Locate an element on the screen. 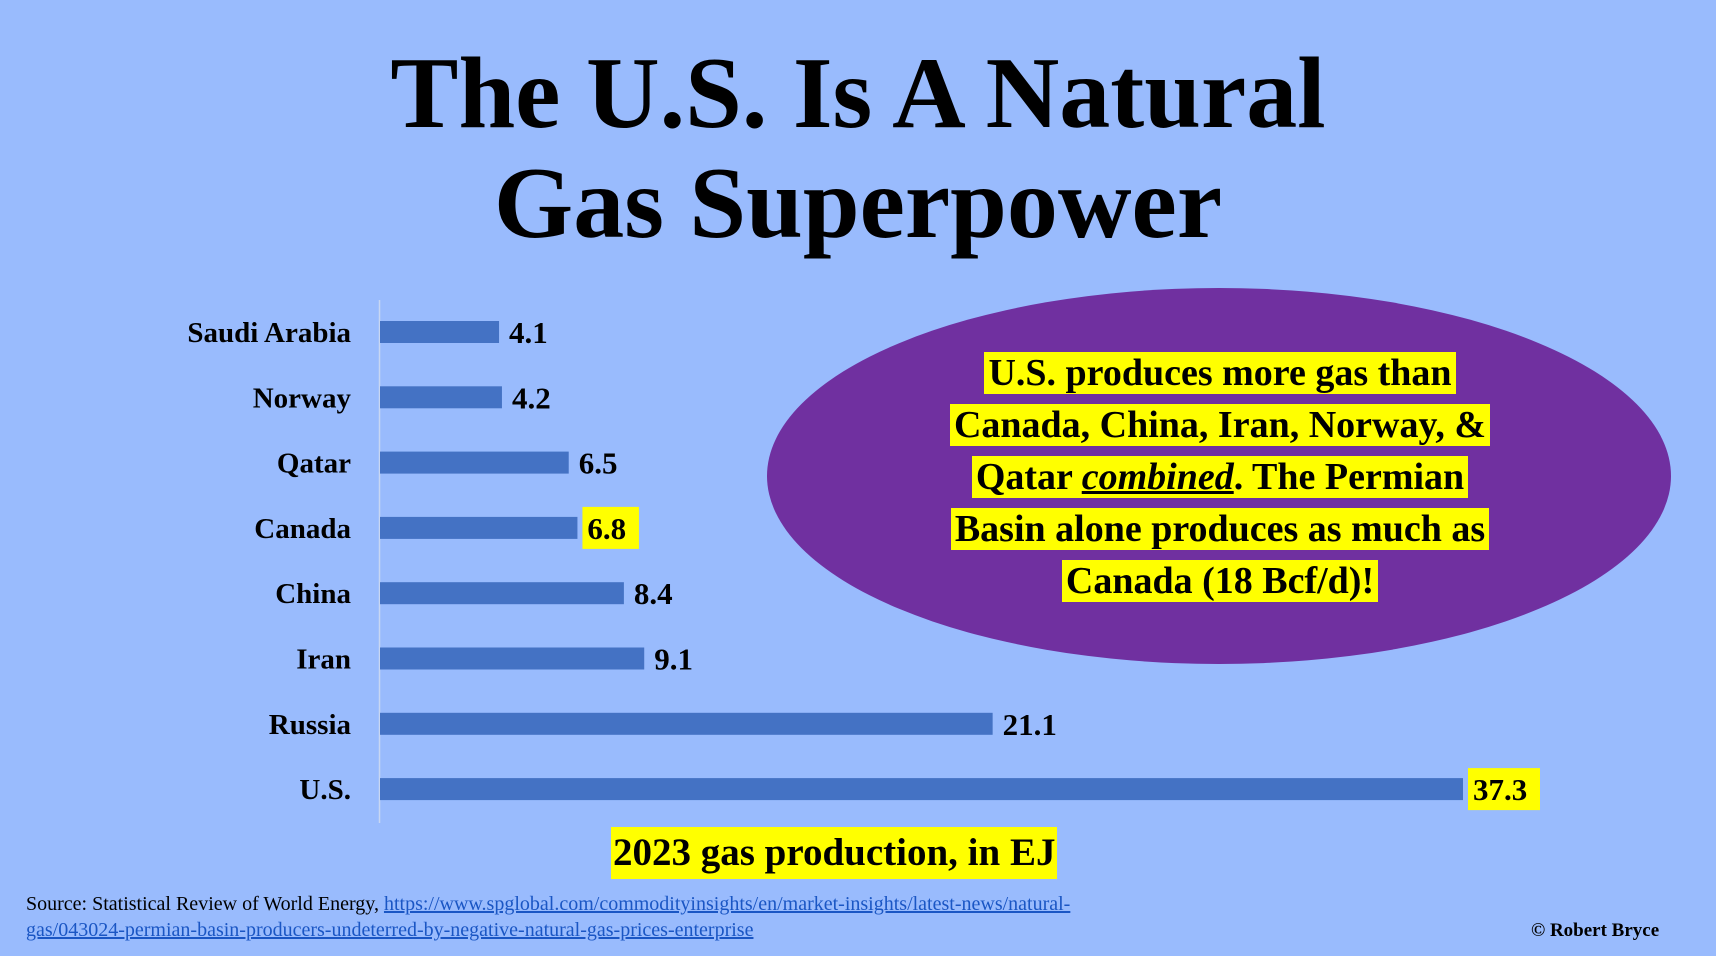  category-label: Russia is located at coordinates (310, 725).